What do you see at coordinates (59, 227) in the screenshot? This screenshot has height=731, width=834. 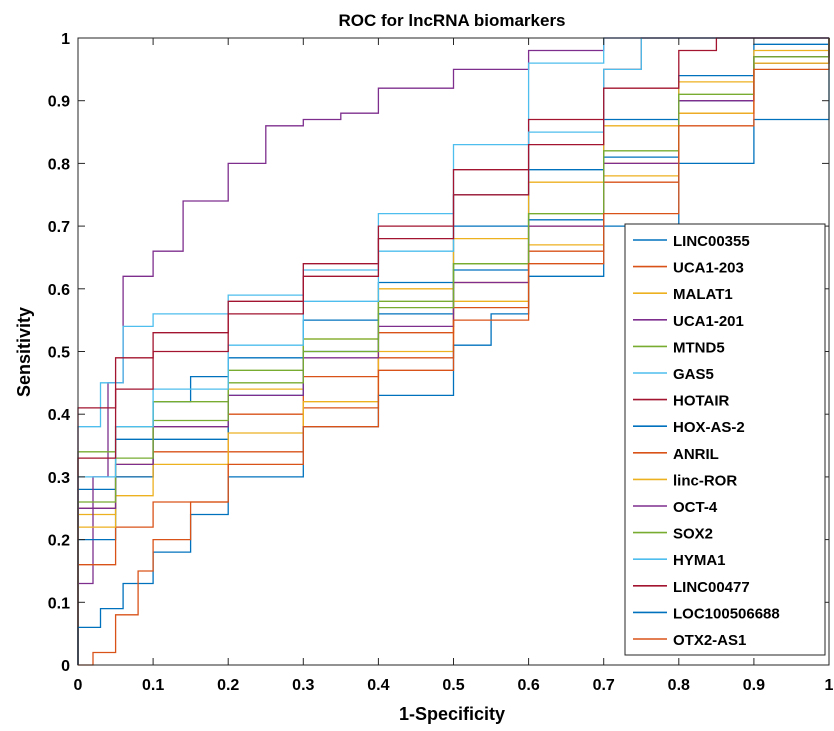 I see `y-tick-label: 0.7` at bounding box center [59, 227].